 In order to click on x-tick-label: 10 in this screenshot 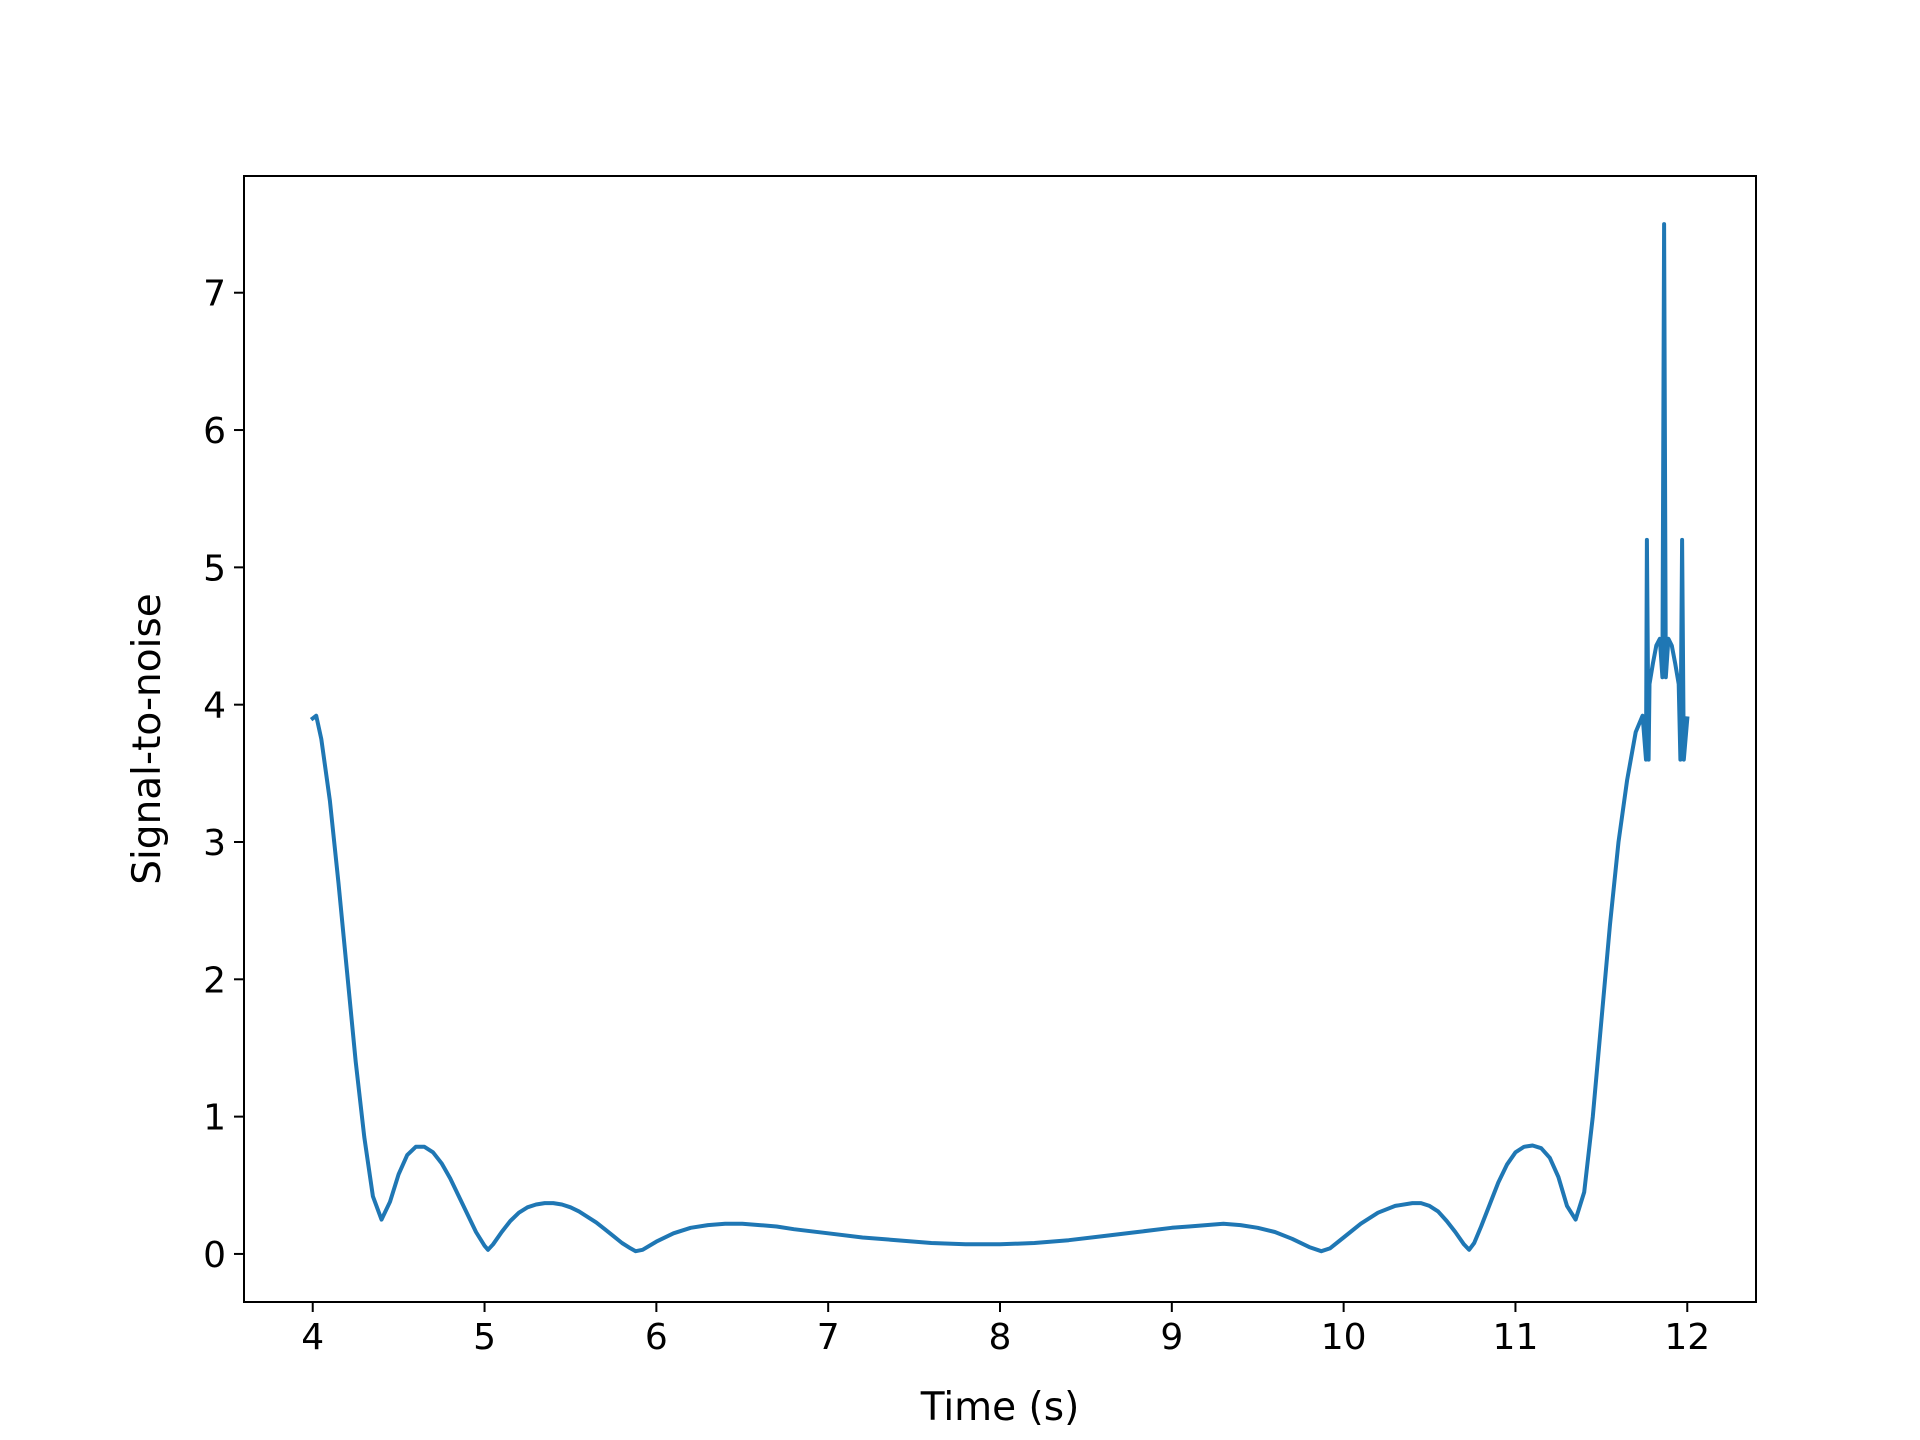, I will do `click(1344, 1337)`.